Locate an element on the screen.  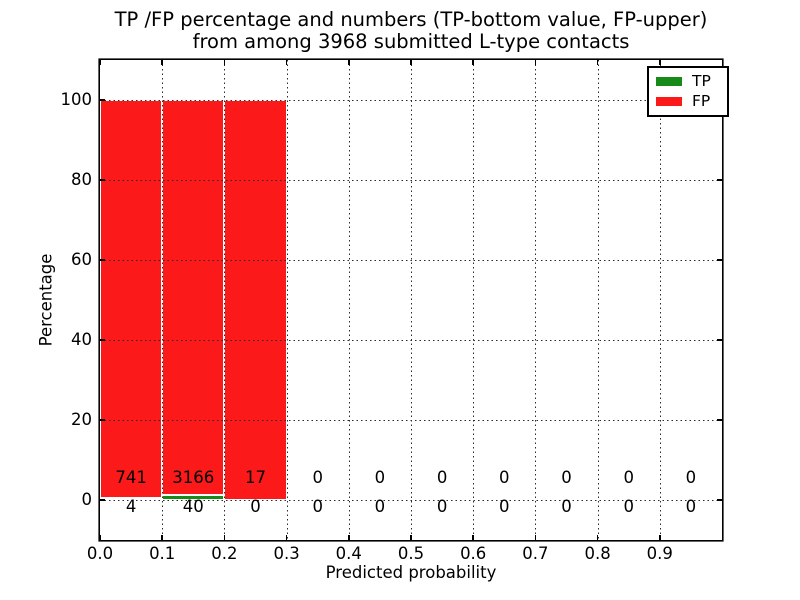
legend-label-tp: TP is located at coordinates (701, 81).